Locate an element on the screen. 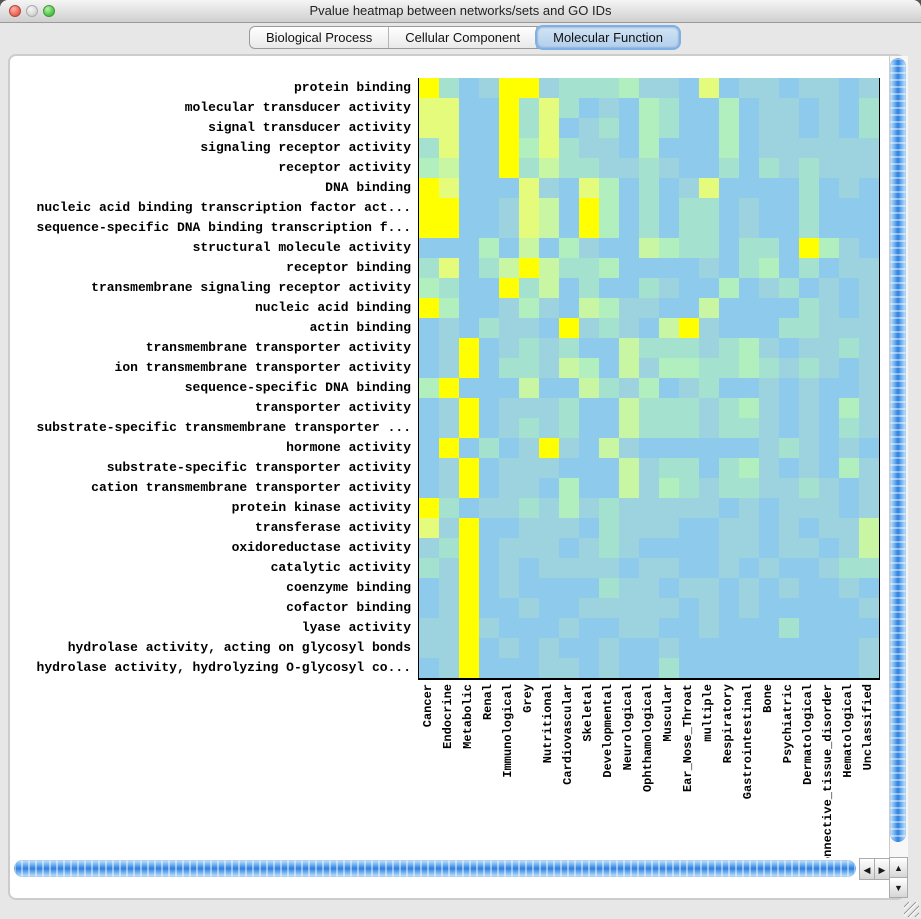  scroll-left-button: ◀ is located at coordinates (867, 869).